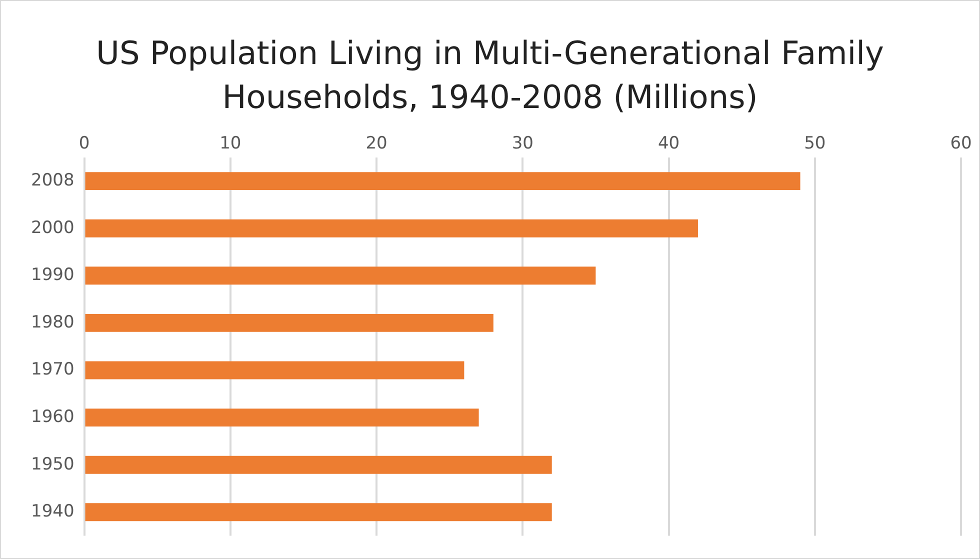 The width and height of the screenshot is (980, 559). Describe the element at coordinates (52, 370) in the screenshot. I see `y-tick-label: 1970` at that location.